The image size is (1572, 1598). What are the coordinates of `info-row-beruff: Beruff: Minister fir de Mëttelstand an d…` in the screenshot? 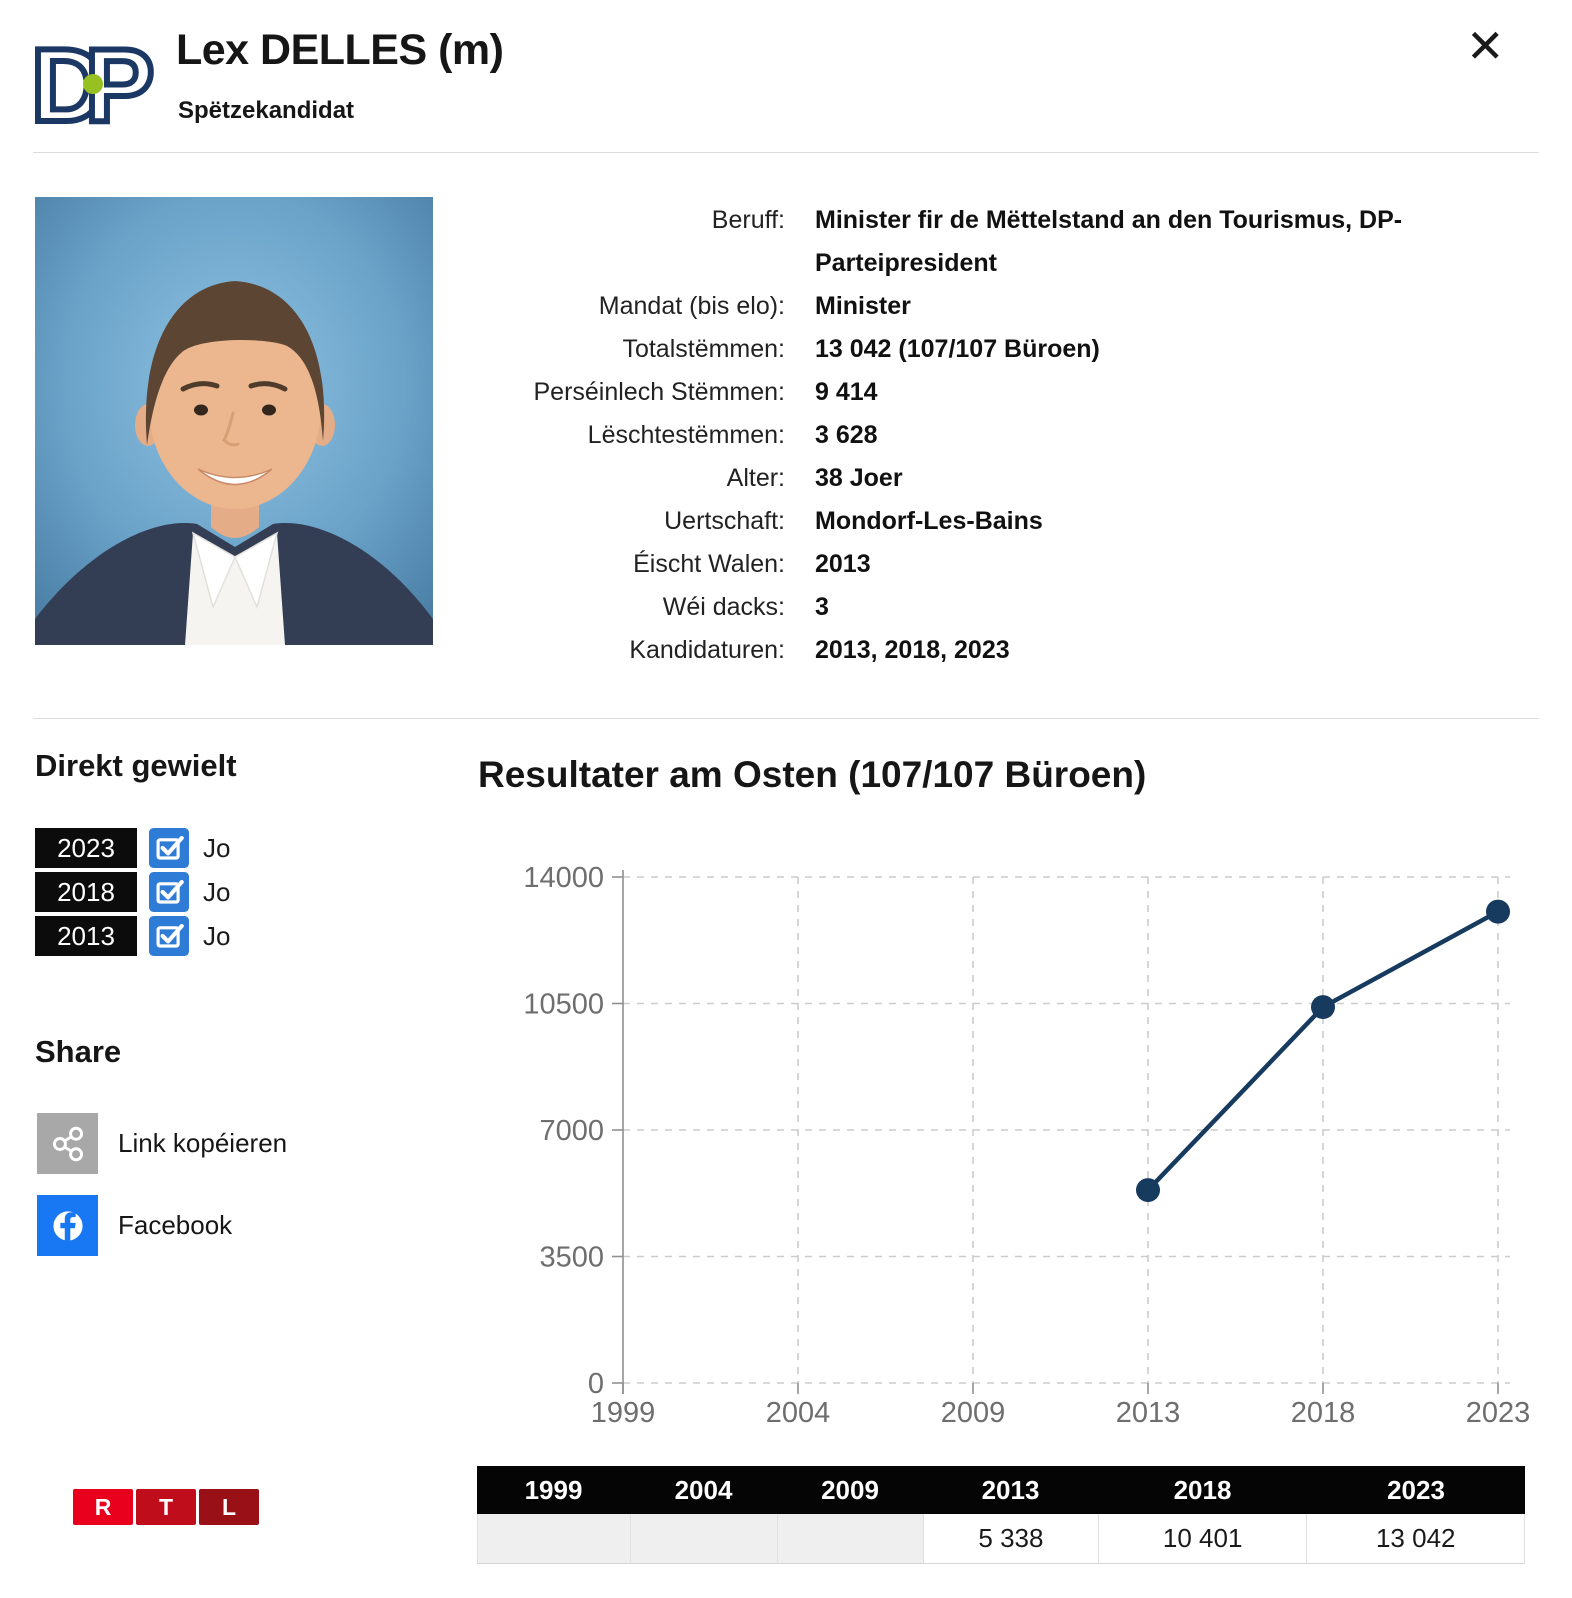 It's located at (1010, 242).